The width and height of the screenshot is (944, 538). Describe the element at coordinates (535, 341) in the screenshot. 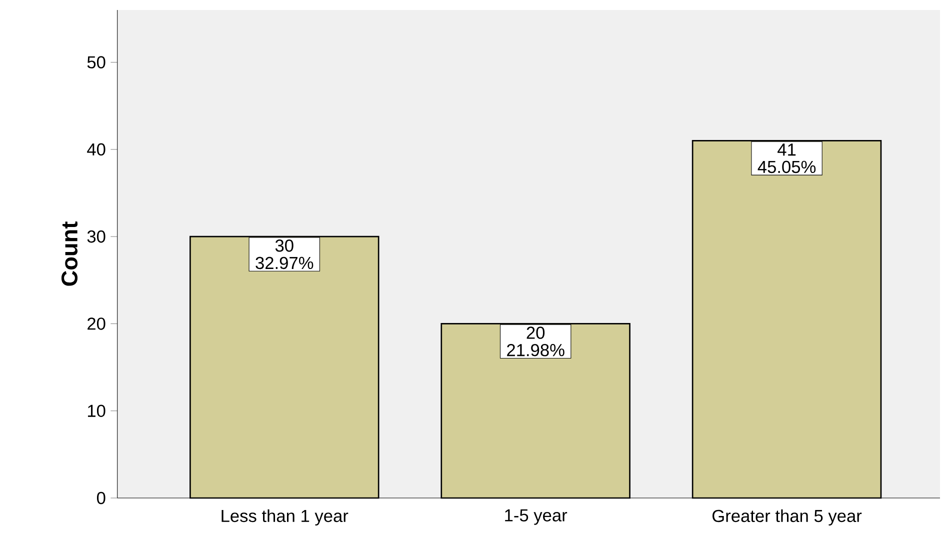

I see `data-label: 20 21.98%` at that location.